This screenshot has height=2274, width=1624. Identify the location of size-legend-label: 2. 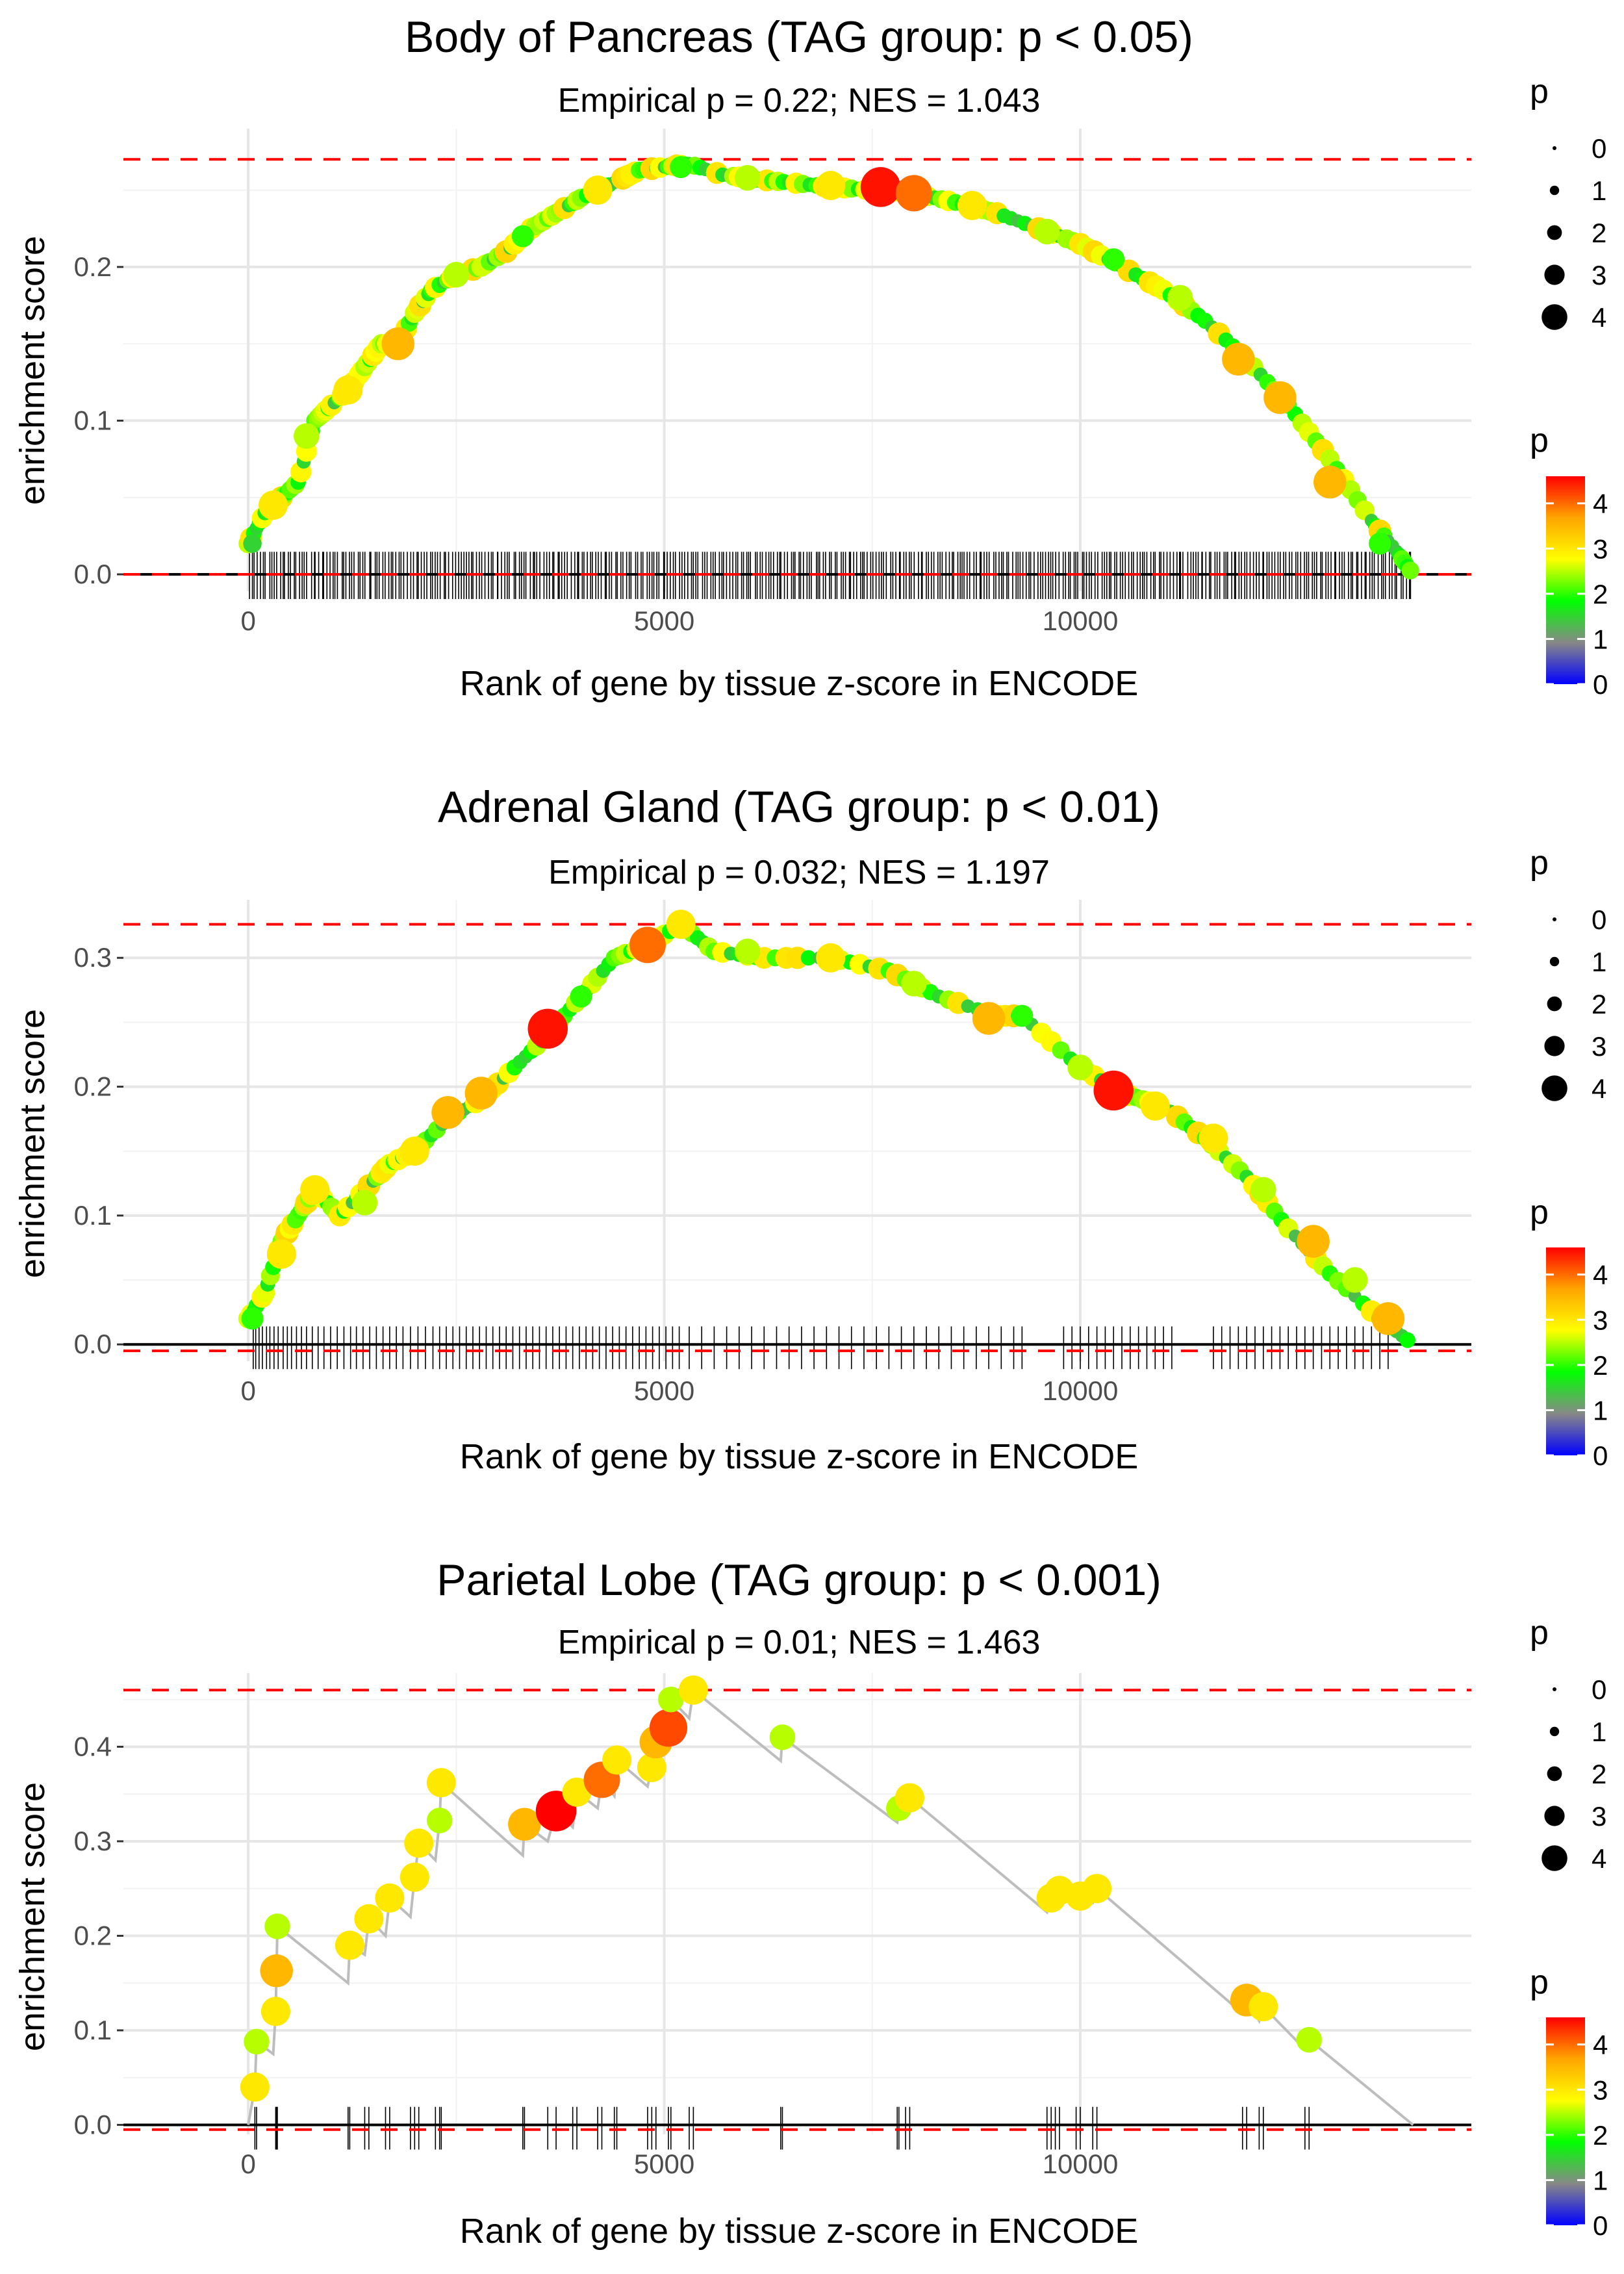
(1599, 1774).